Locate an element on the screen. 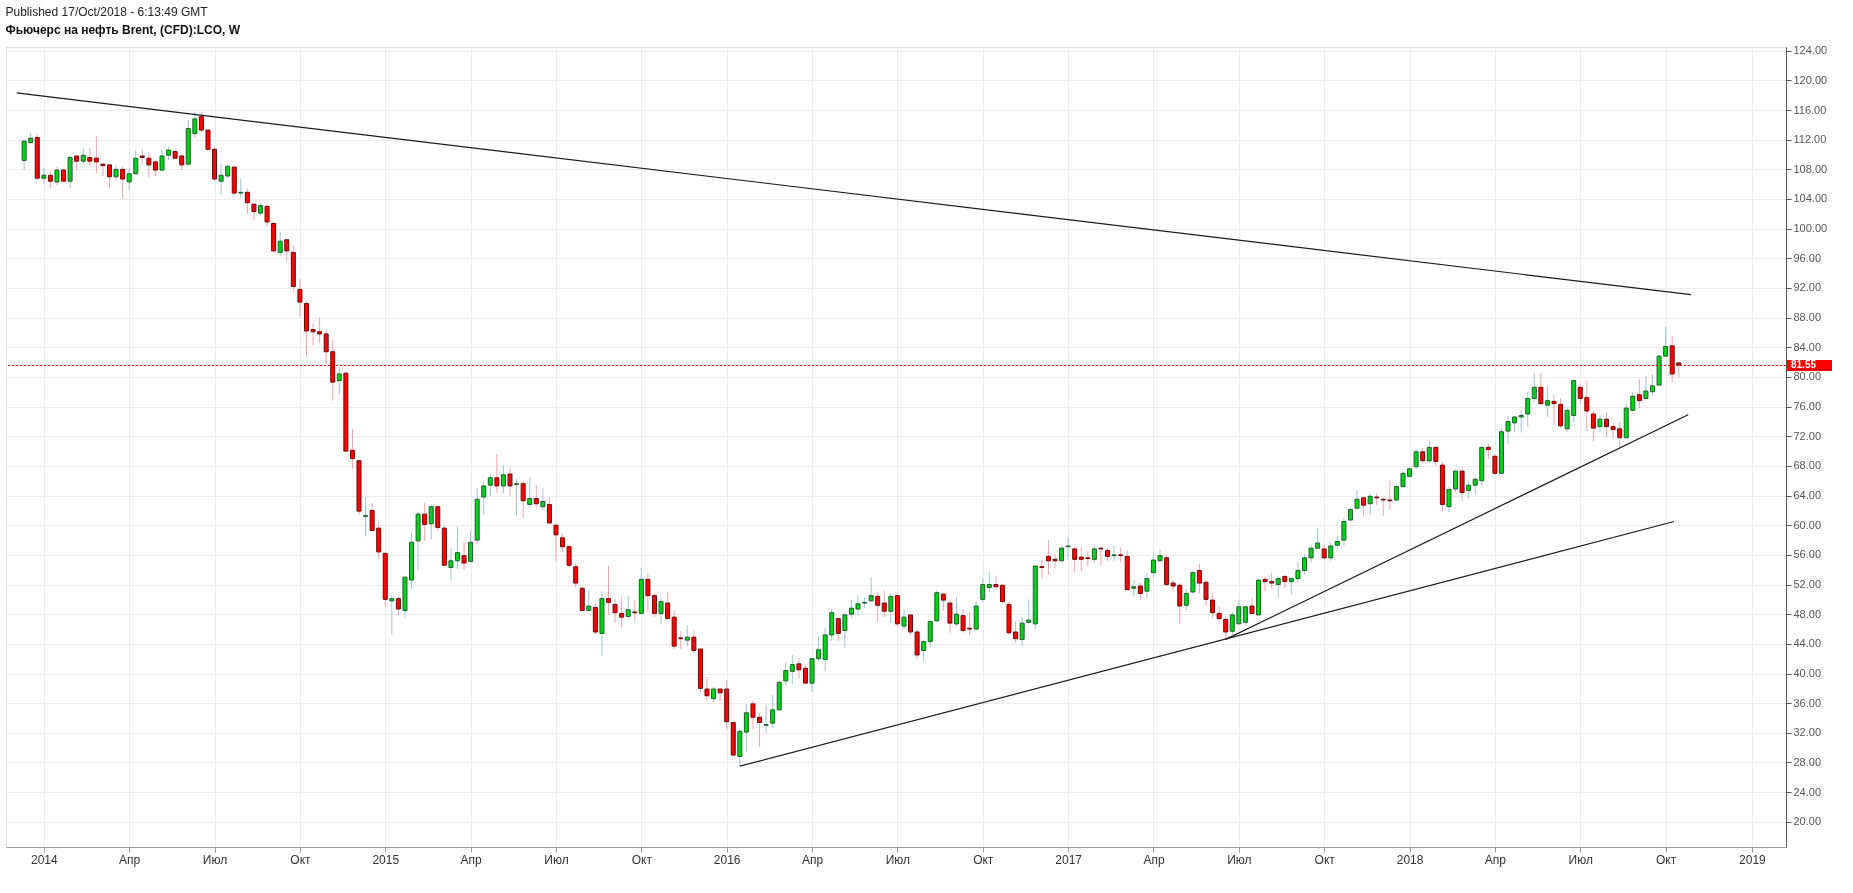 Image resolution: width=1853 pixels, height=893 pixels. y-tick-label: 104.00 is located at coordinates (1810, 198).